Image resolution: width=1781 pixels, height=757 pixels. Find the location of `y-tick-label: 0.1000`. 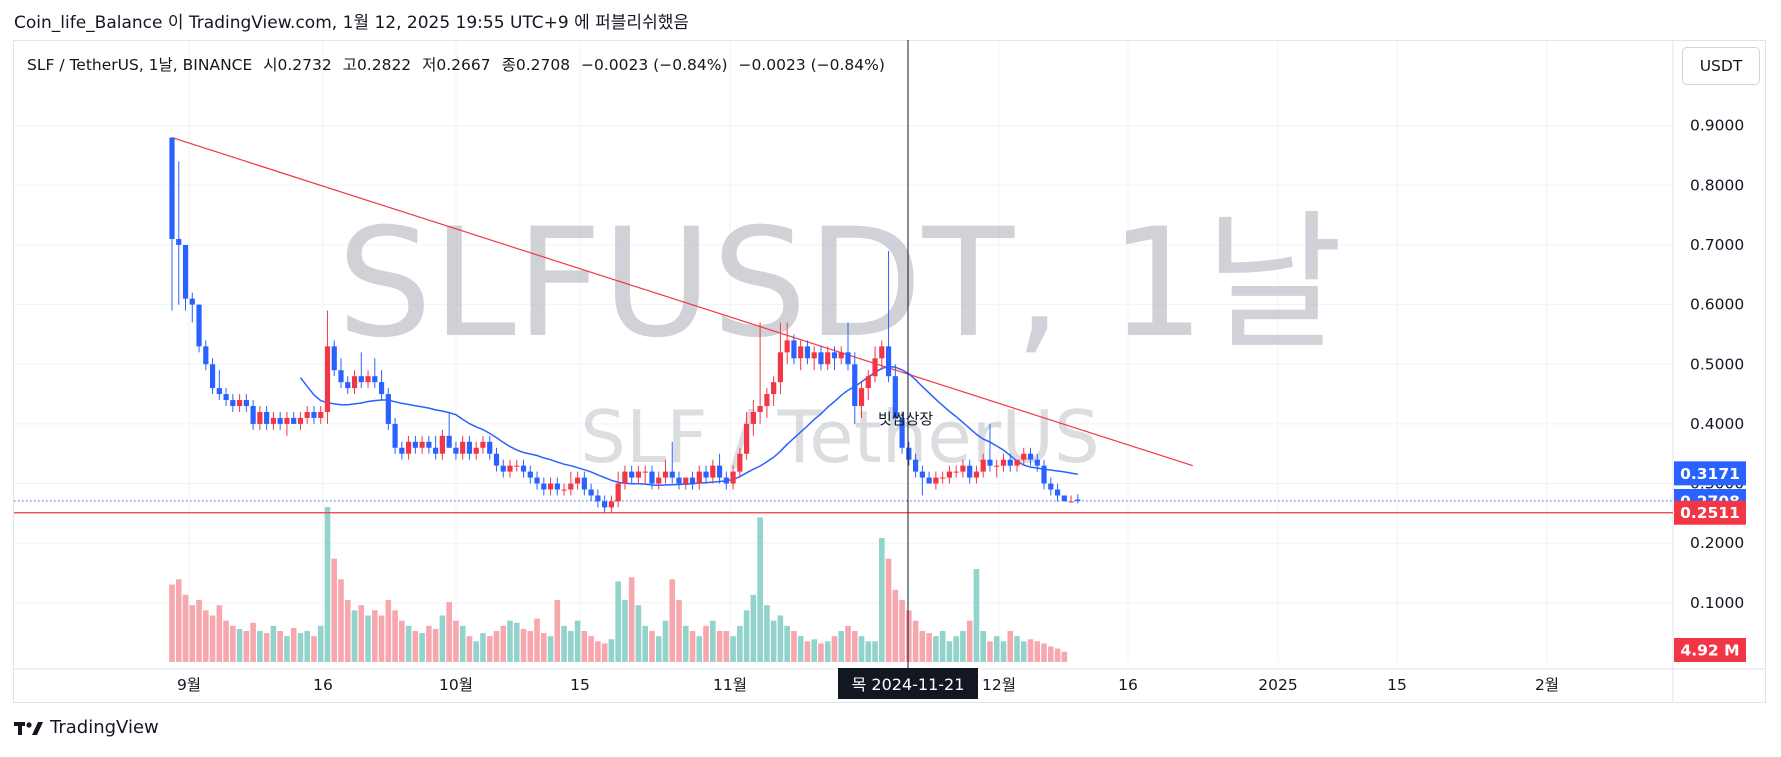

y-tick-label: 0.1000 is located at coordinates (1717, 603).